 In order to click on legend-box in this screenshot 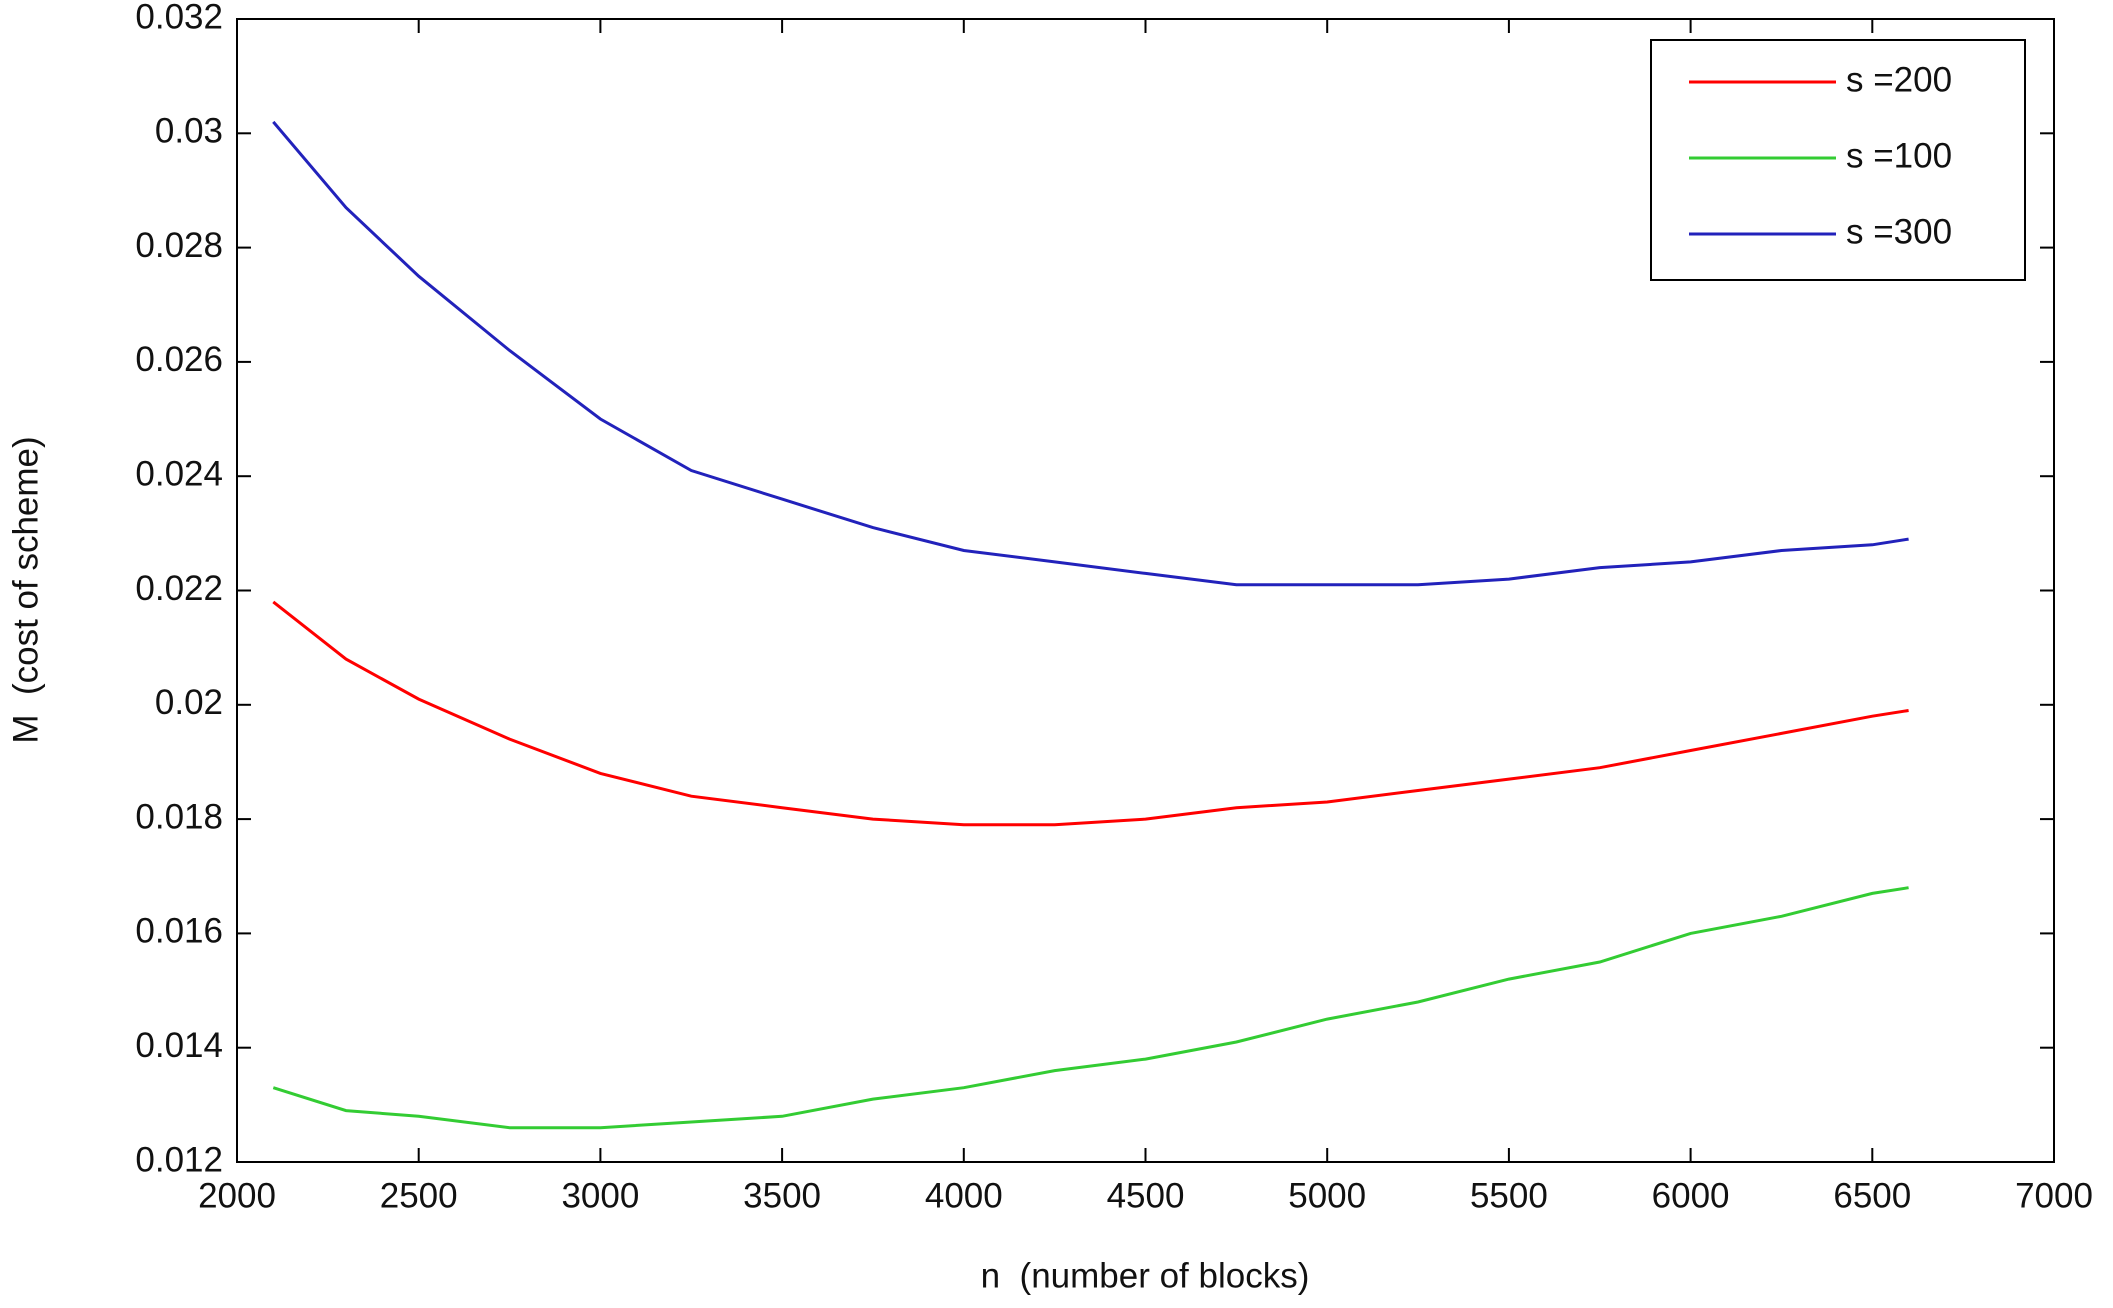, I will do `click(1838, 160)`.